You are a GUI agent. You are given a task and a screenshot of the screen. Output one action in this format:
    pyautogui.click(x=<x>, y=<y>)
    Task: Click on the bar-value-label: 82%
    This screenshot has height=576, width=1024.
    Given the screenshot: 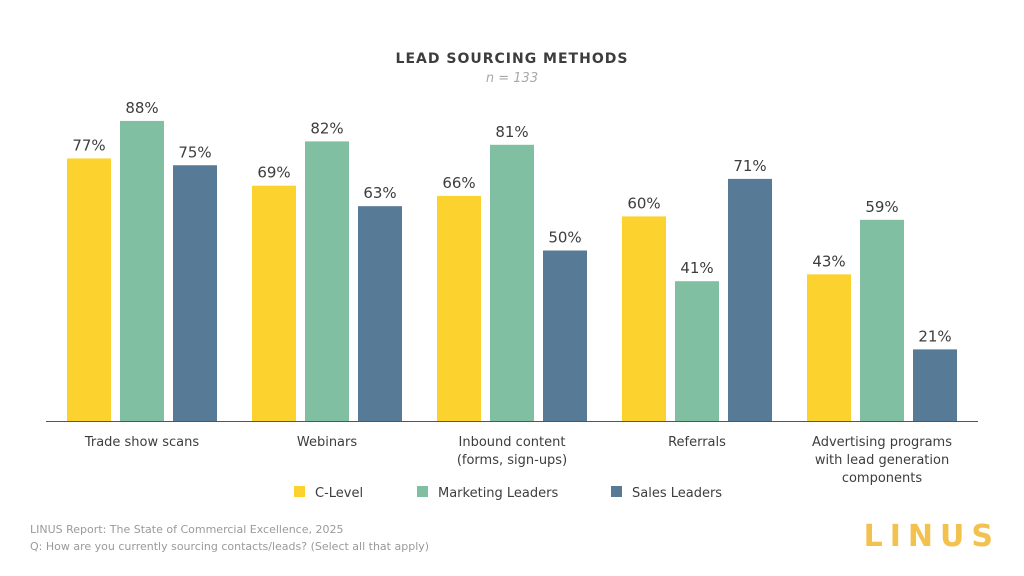 What is the action you would take?
    pyautogui.click(x=326, y=128)
    